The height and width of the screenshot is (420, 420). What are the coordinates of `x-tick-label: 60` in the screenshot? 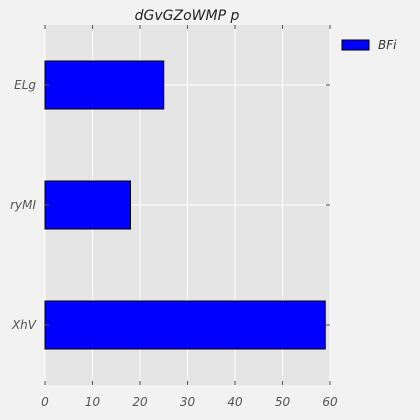 It's located at (330, 402).